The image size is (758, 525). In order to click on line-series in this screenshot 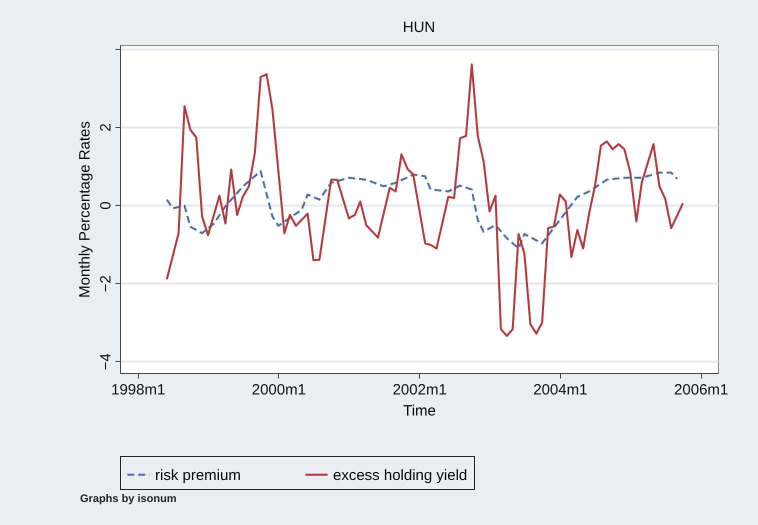, I will do `click(422, 210)`.